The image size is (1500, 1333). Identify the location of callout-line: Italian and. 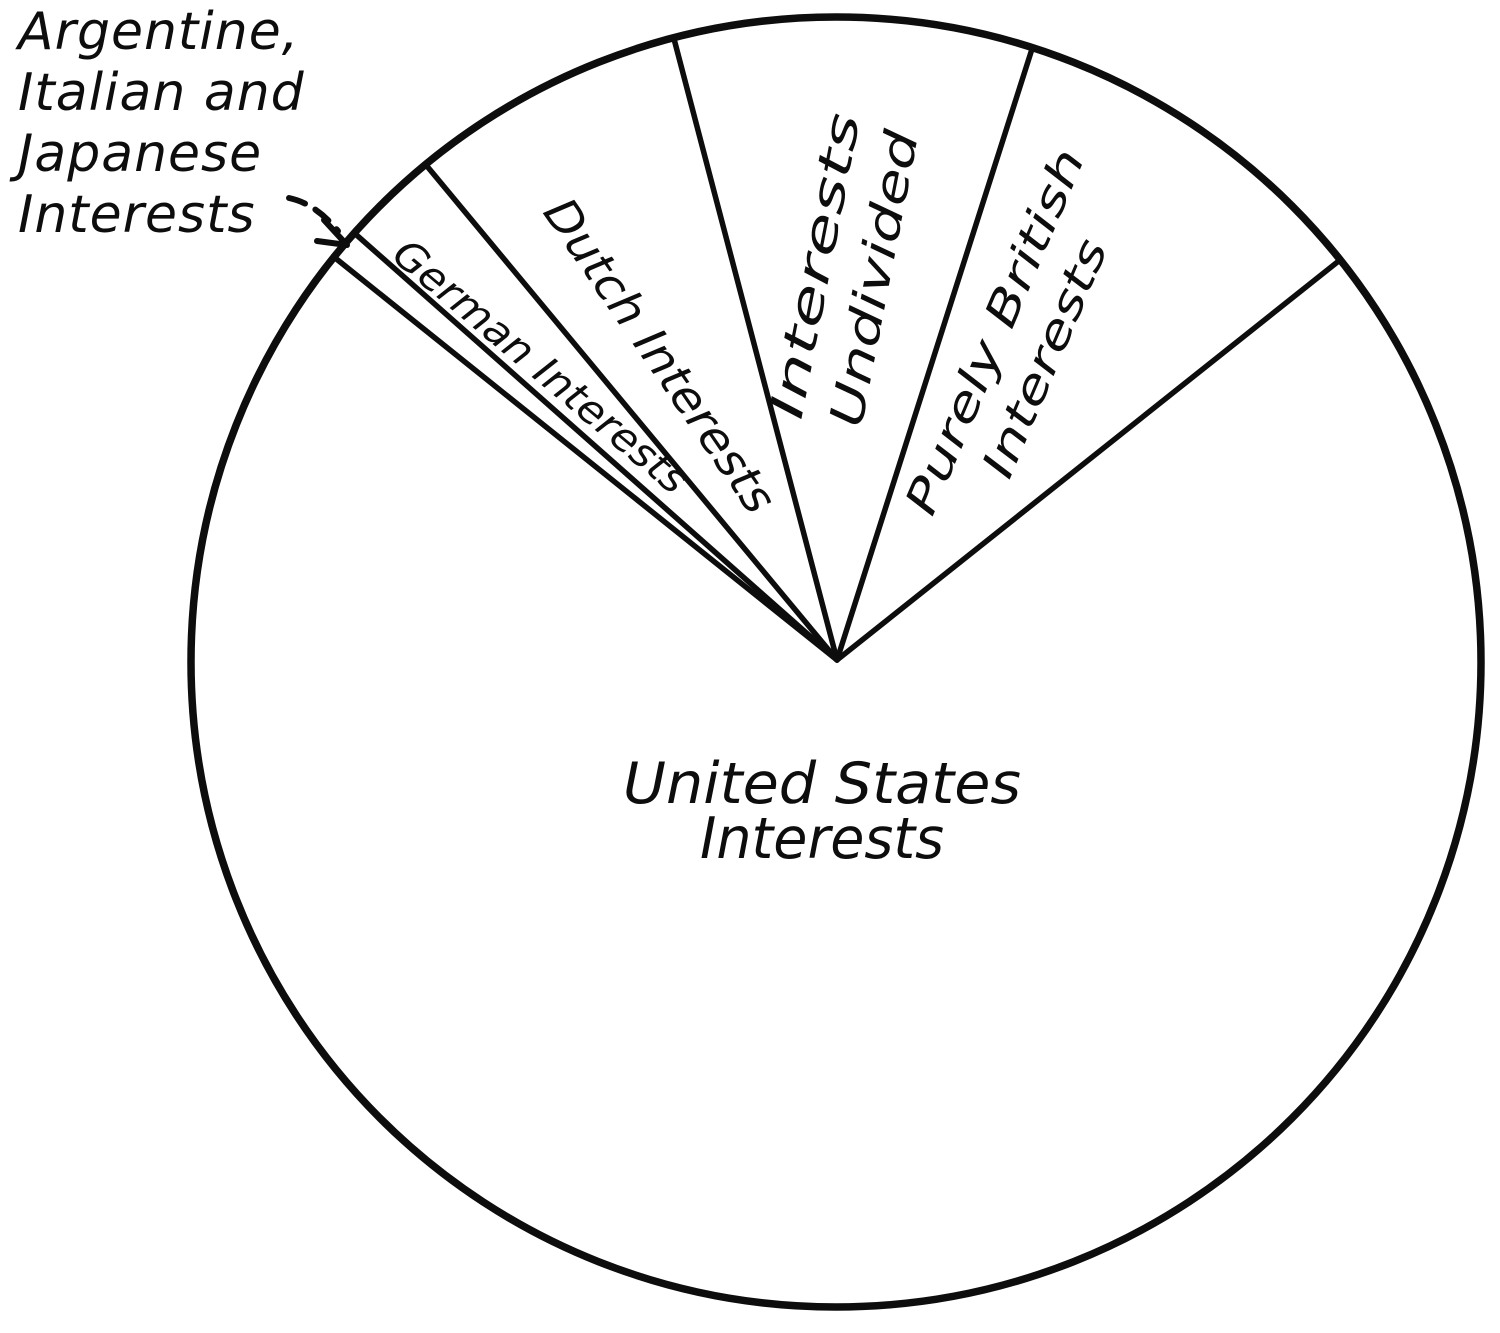
(161, 93).